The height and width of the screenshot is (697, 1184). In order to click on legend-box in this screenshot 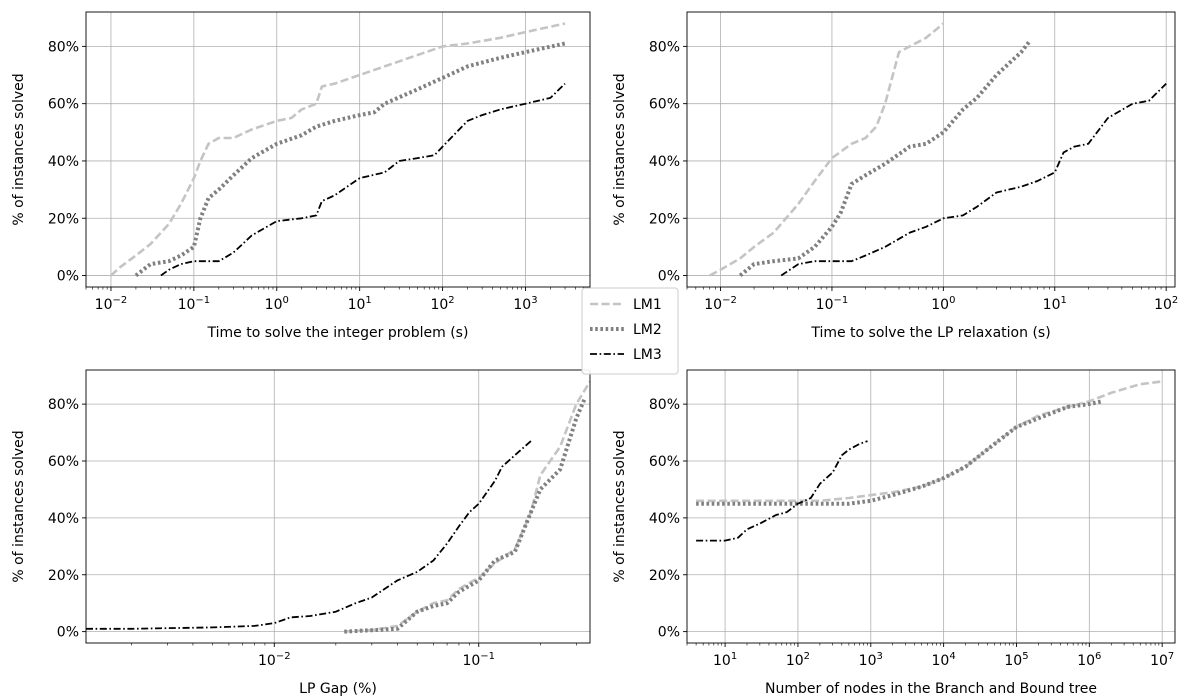, I will do `click(630, 331)`.